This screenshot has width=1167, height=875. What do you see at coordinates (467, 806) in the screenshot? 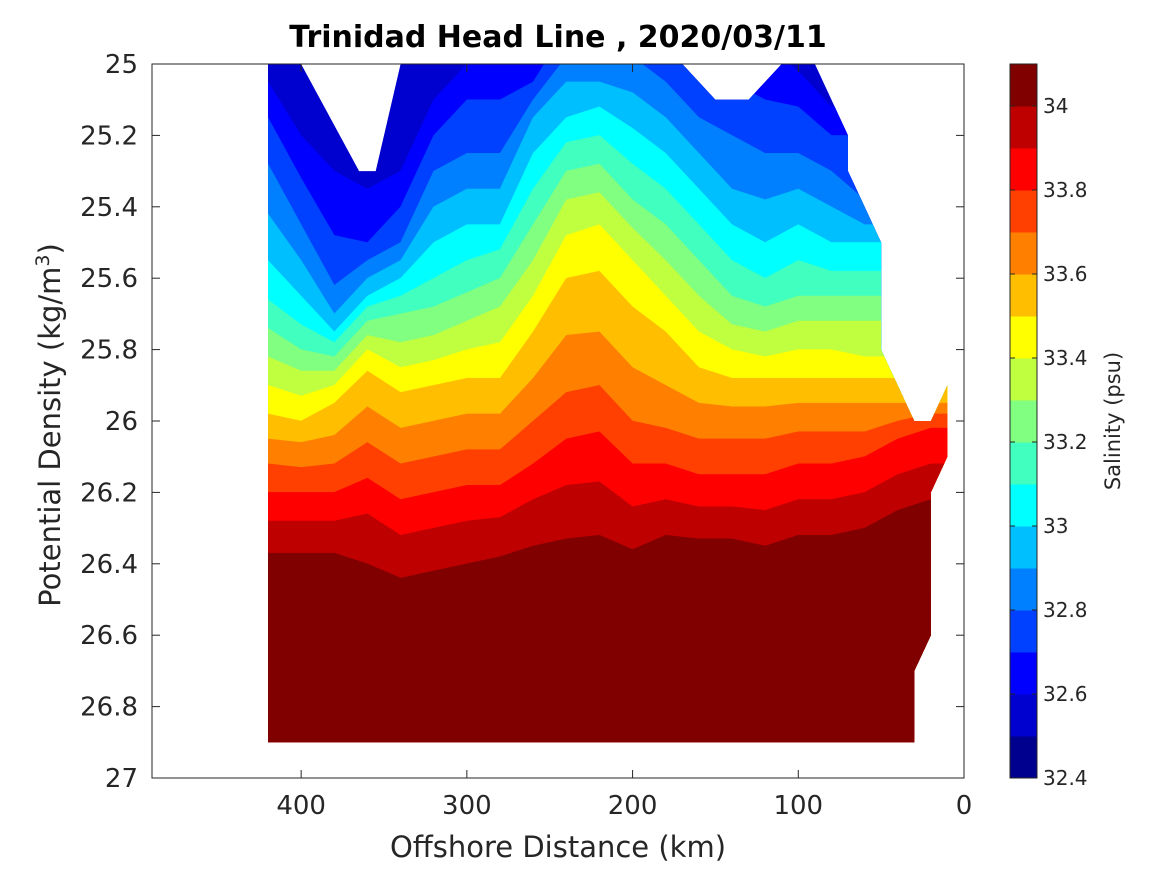
I see `x-tick-label: 300` at bounding box center [467, 806].